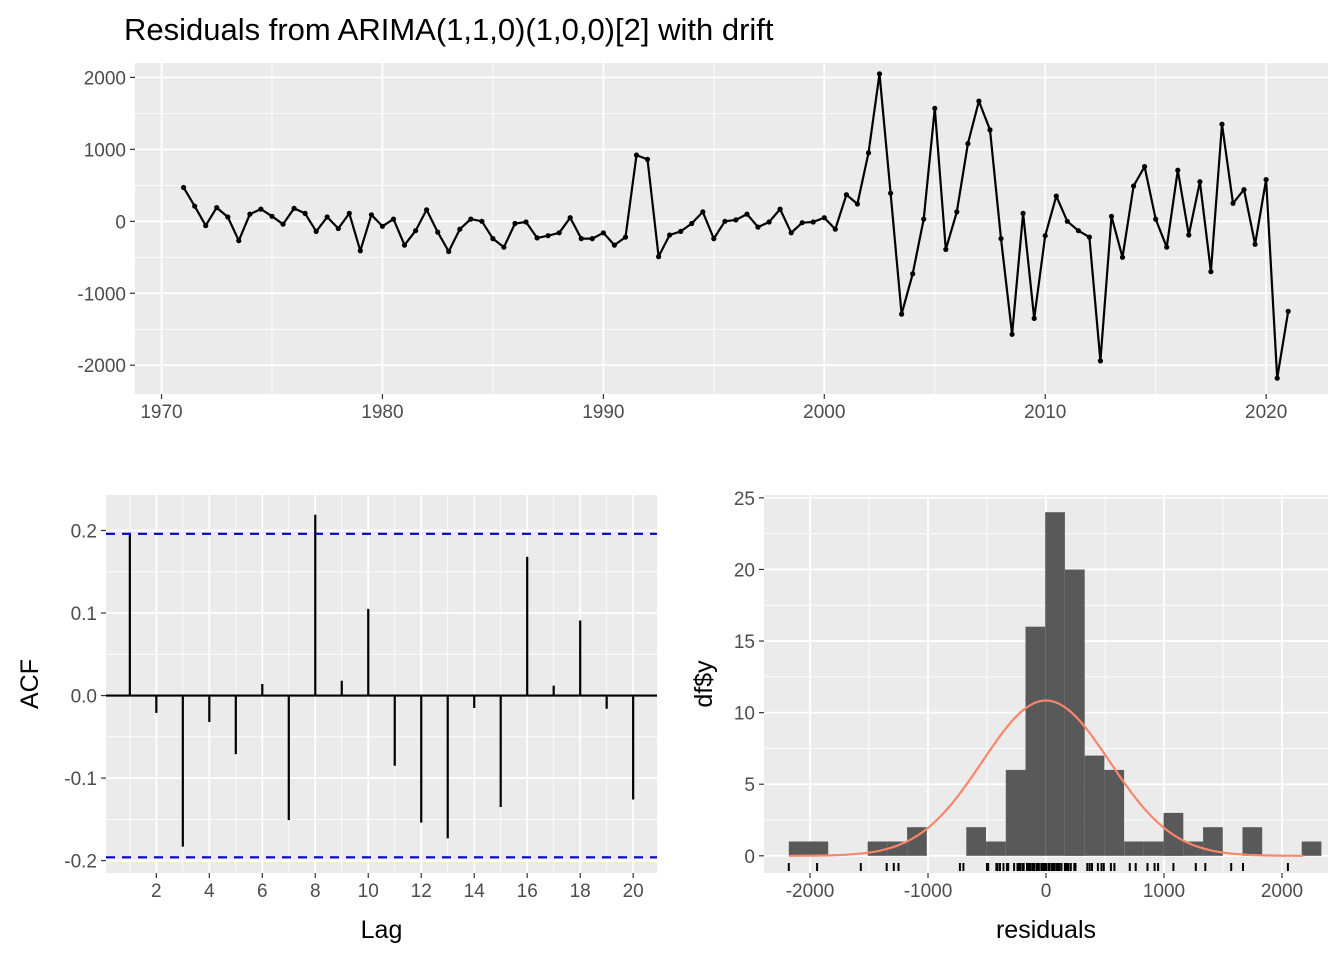 Image resolution: width=1344 pixels, height=960 pixels. What do you see at coordinates (30, 684) in the screenshot?
I see `acf-y-axis-title: ACF` at bounding box center [30, 684].